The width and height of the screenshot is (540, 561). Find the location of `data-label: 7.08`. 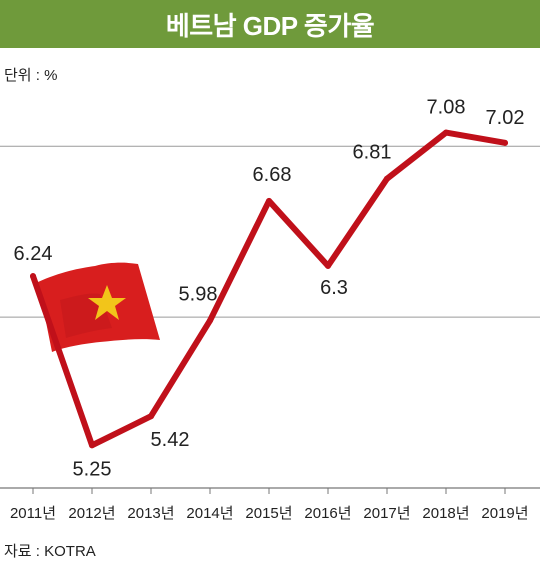

data-label: 7.08 is located at coordinates (446, 108).